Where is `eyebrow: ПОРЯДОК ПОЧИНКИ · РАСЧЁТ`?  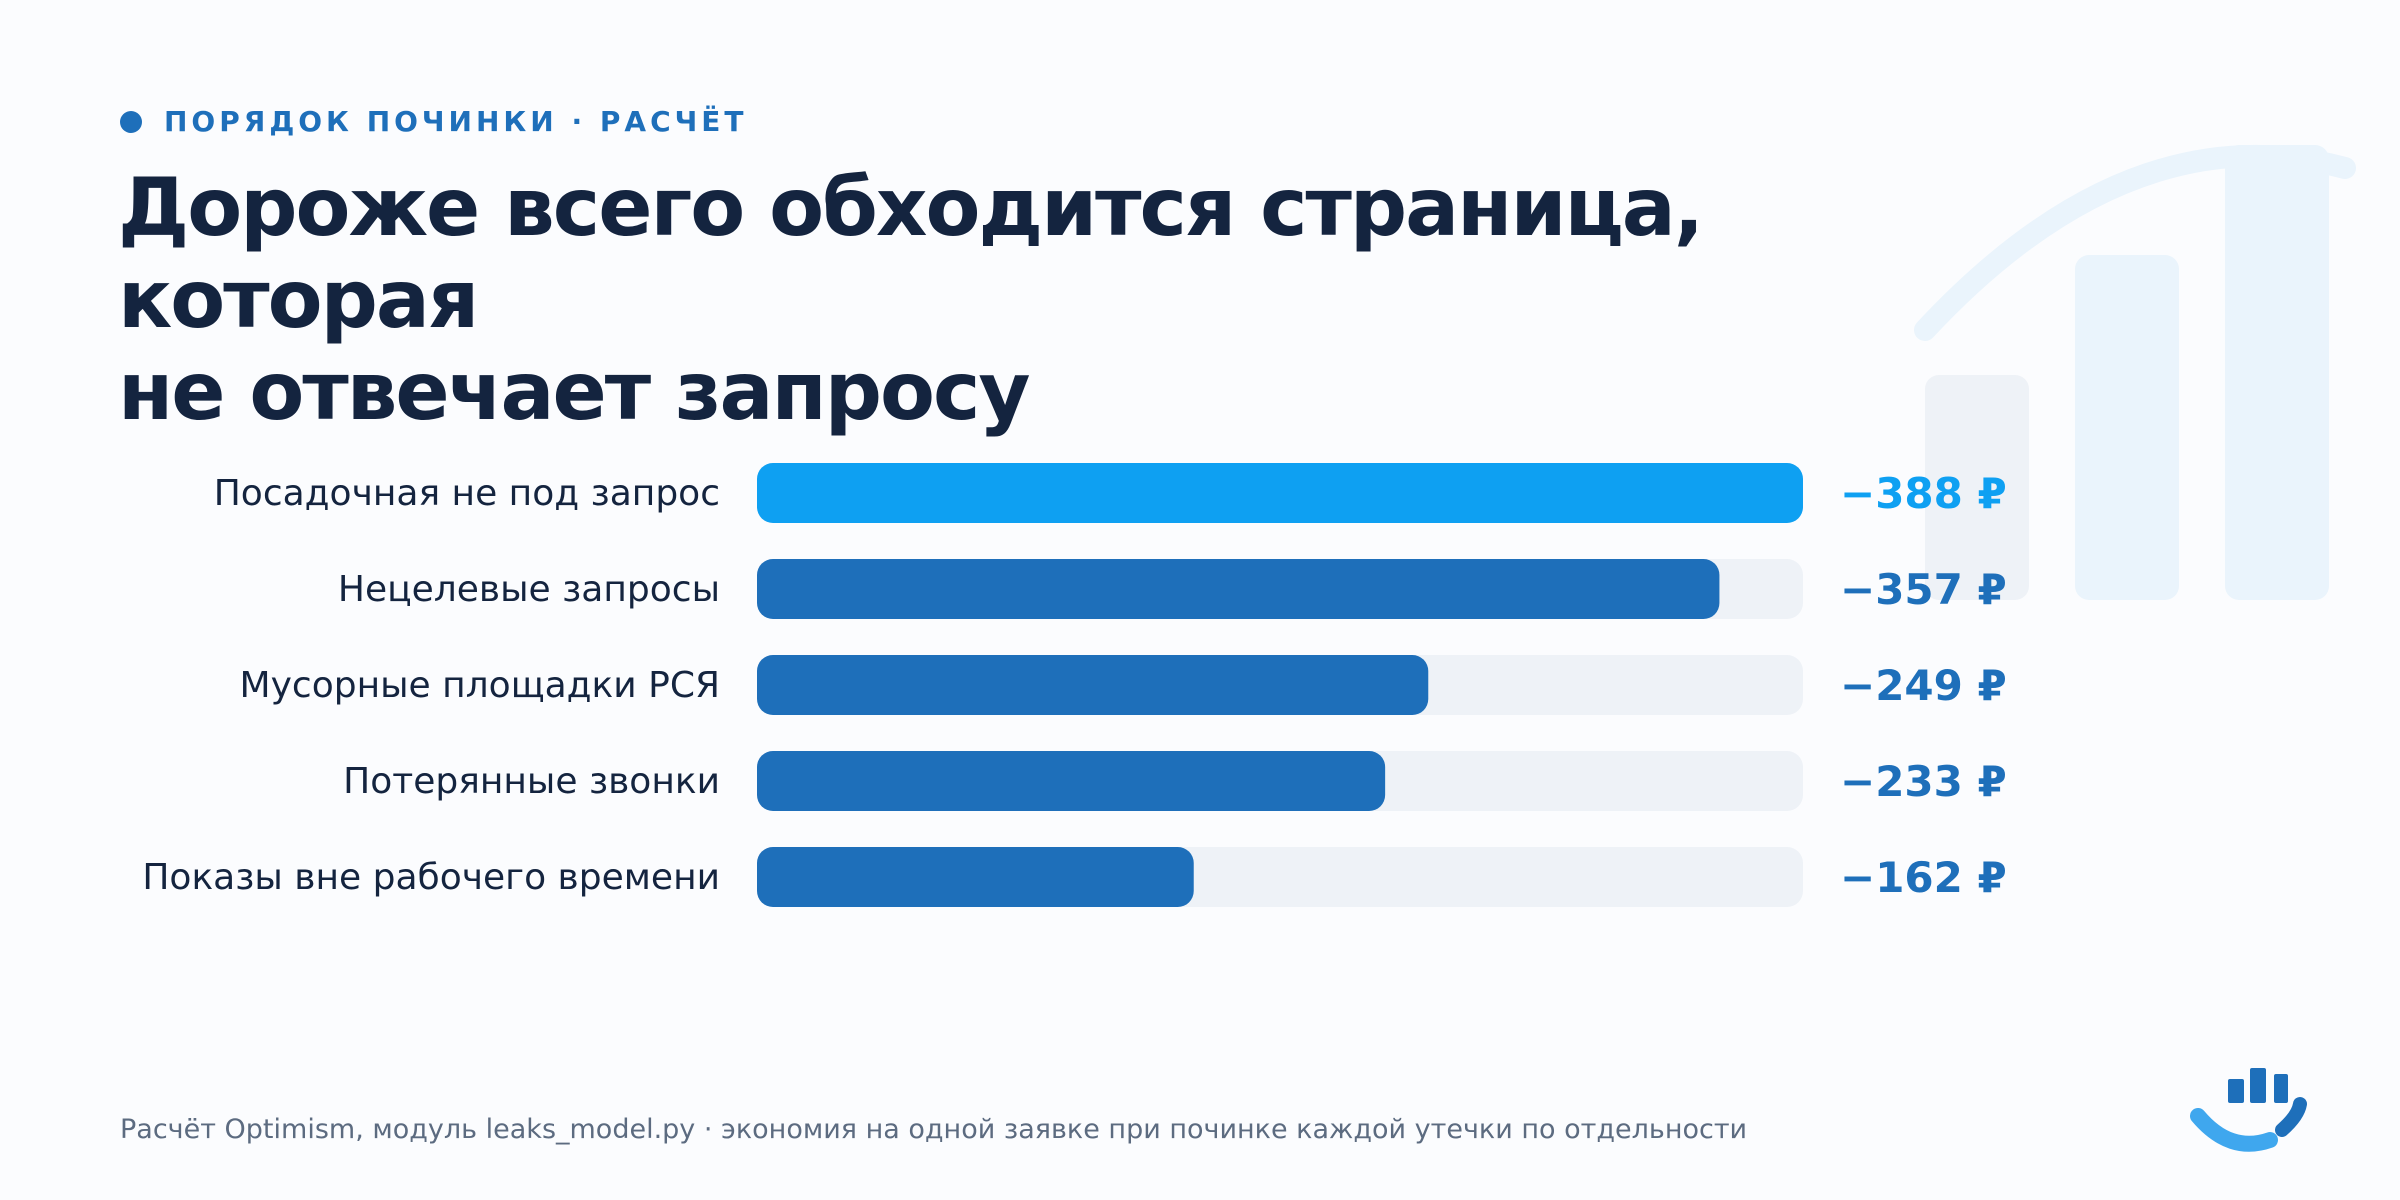 eyebrow: ПОРЯДОК ПОЧИНКИ · РАСЧЁТ is located at coordinates (433, 122).